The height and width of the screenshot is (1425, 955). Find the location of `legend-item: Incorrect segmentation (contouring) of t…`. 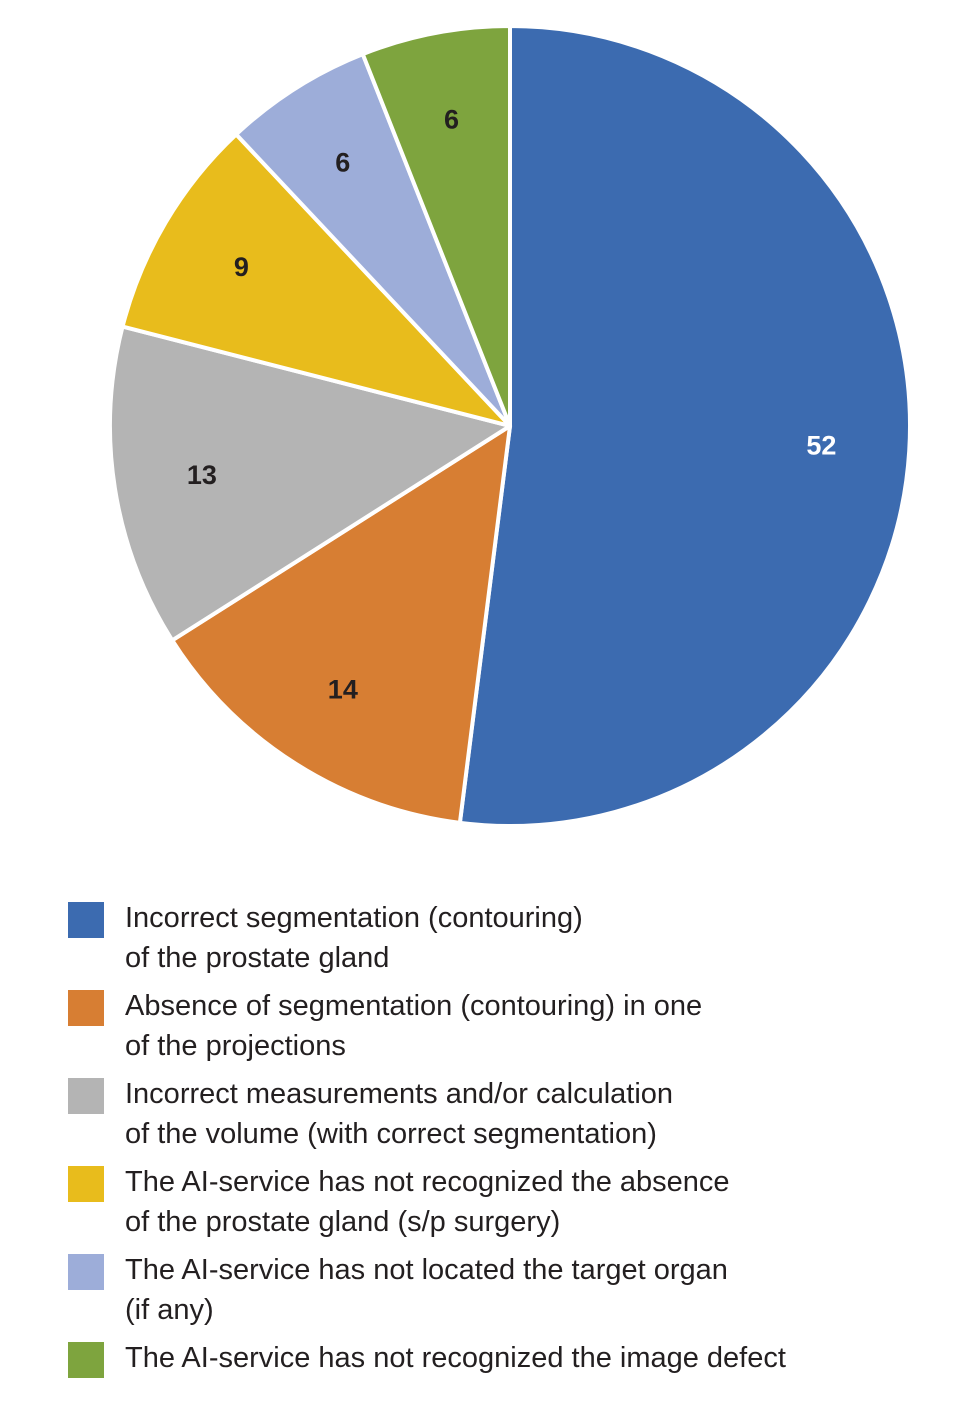

legend-item: Incorrect segmentation (contouring) of t… is located at coordinates (503, 938).